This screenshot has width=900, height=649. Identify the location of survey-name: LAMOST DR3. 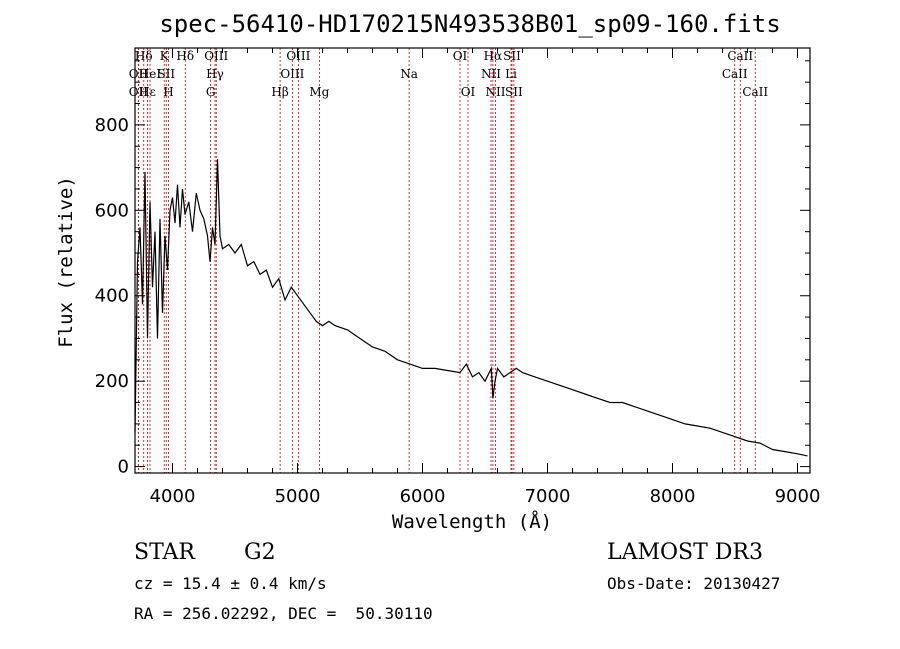
(685, 552).